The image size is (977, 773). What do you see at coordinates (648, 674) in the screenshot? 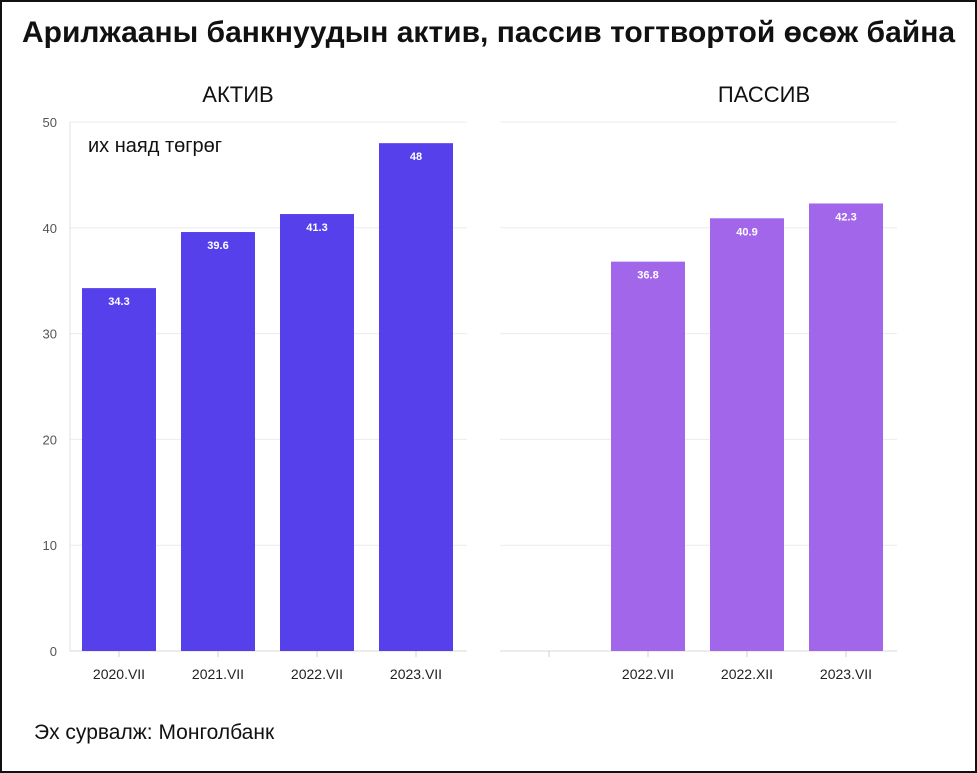
I see `passiv-x-label: 2022.VII` at bounding box center [648, 674].